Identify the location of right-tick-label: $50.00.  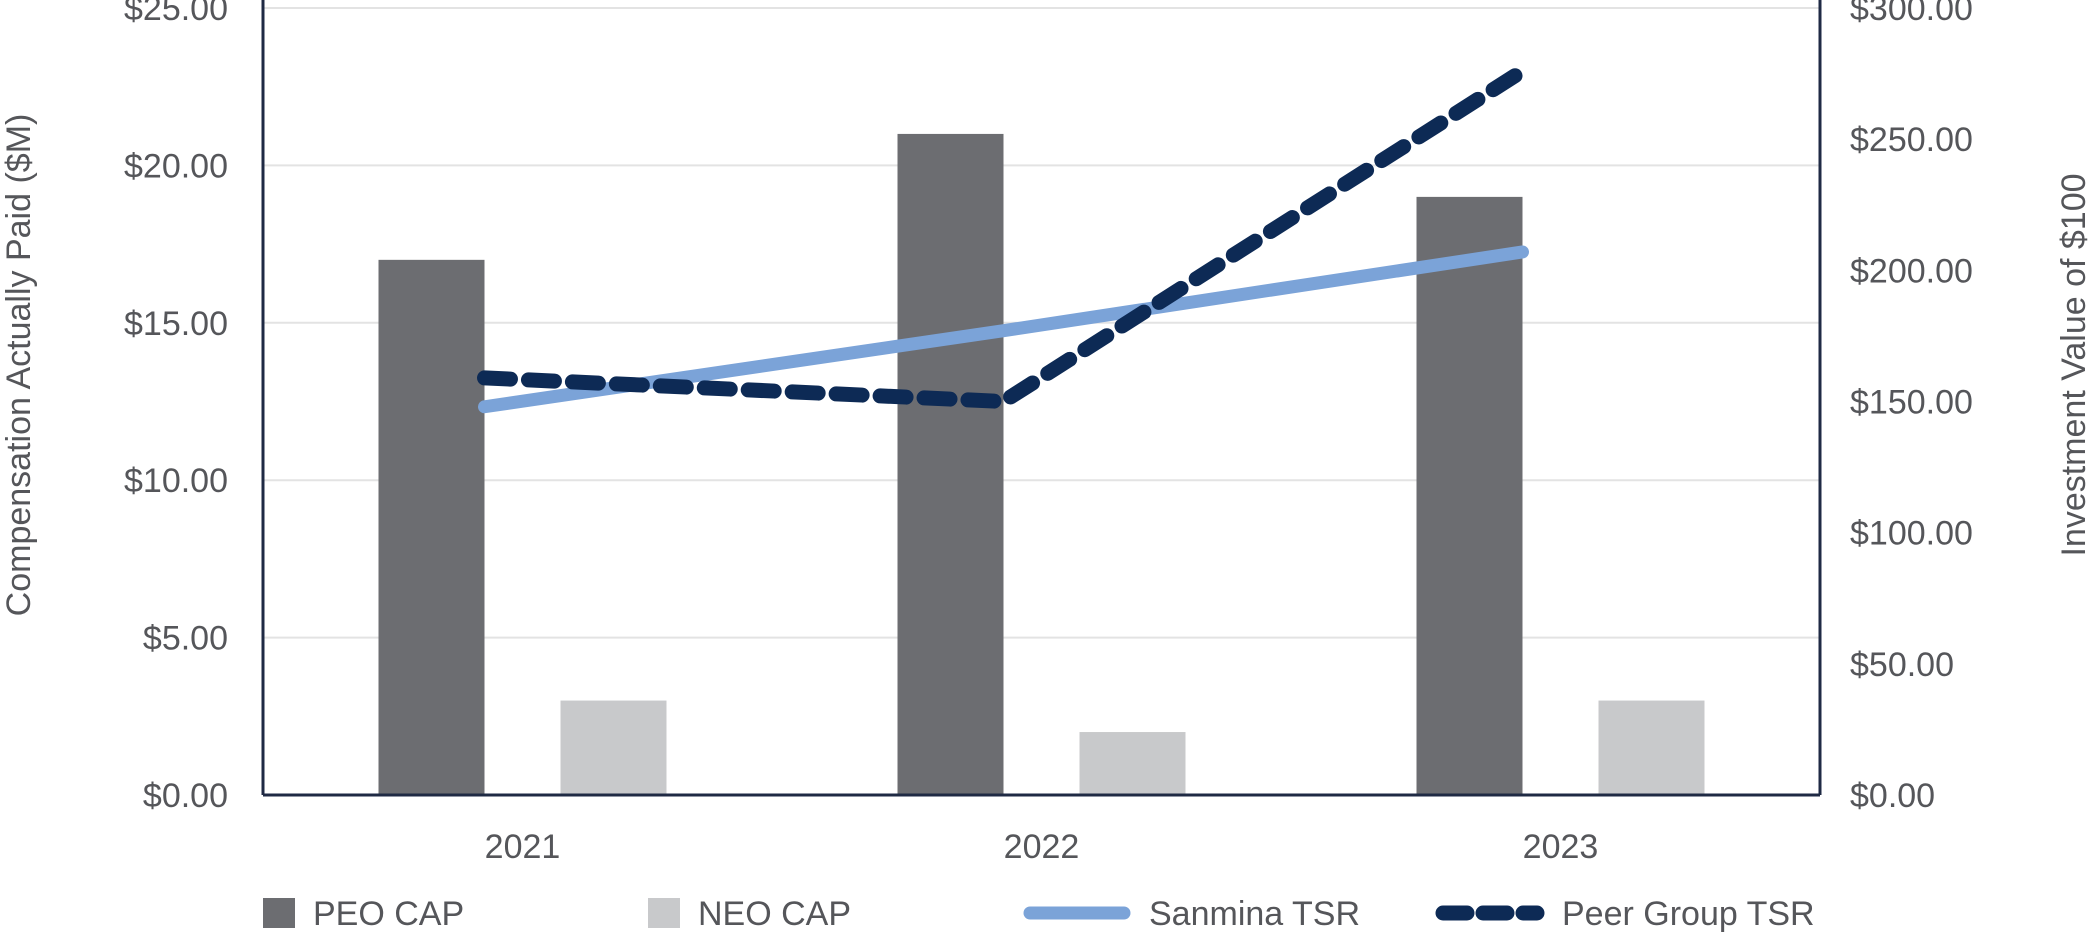
(1902, 665).